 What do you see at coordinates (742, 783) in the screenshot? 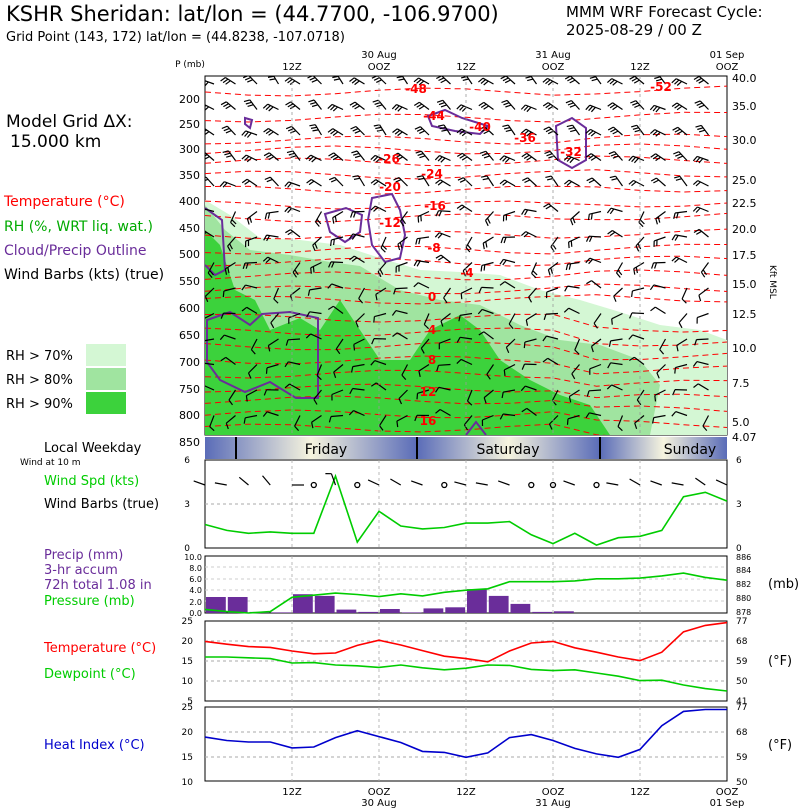
I see `heat-ytick-f: 50` at bounding box center [742, 783].